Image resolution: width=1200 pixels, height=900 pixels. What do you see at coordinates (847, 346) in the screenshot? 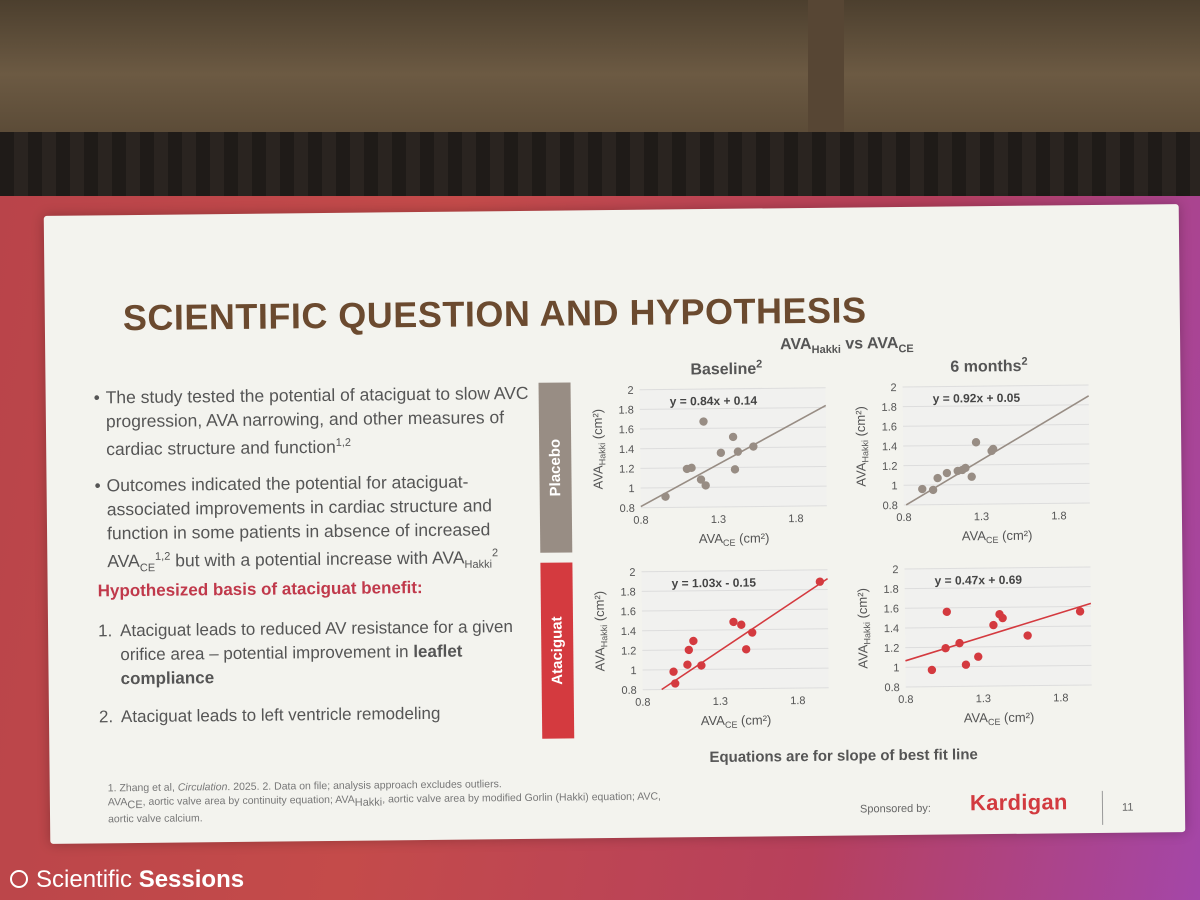
I see `chart-grid-heading: AVAHakki vs AVACE` at bounding box center [847, 346].